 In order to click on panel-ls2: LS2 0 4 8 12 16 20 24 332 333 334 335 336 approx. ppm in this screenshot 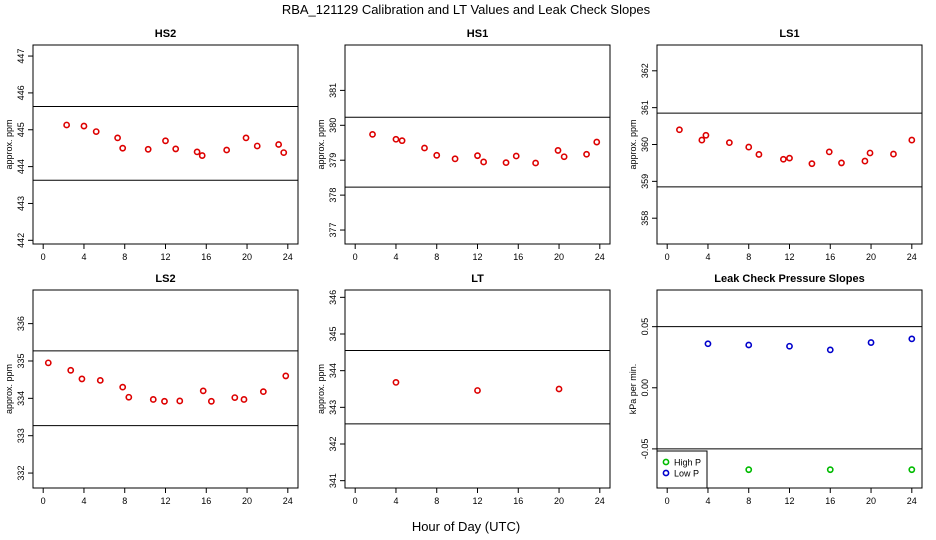, I will do `click(151, 389)`.